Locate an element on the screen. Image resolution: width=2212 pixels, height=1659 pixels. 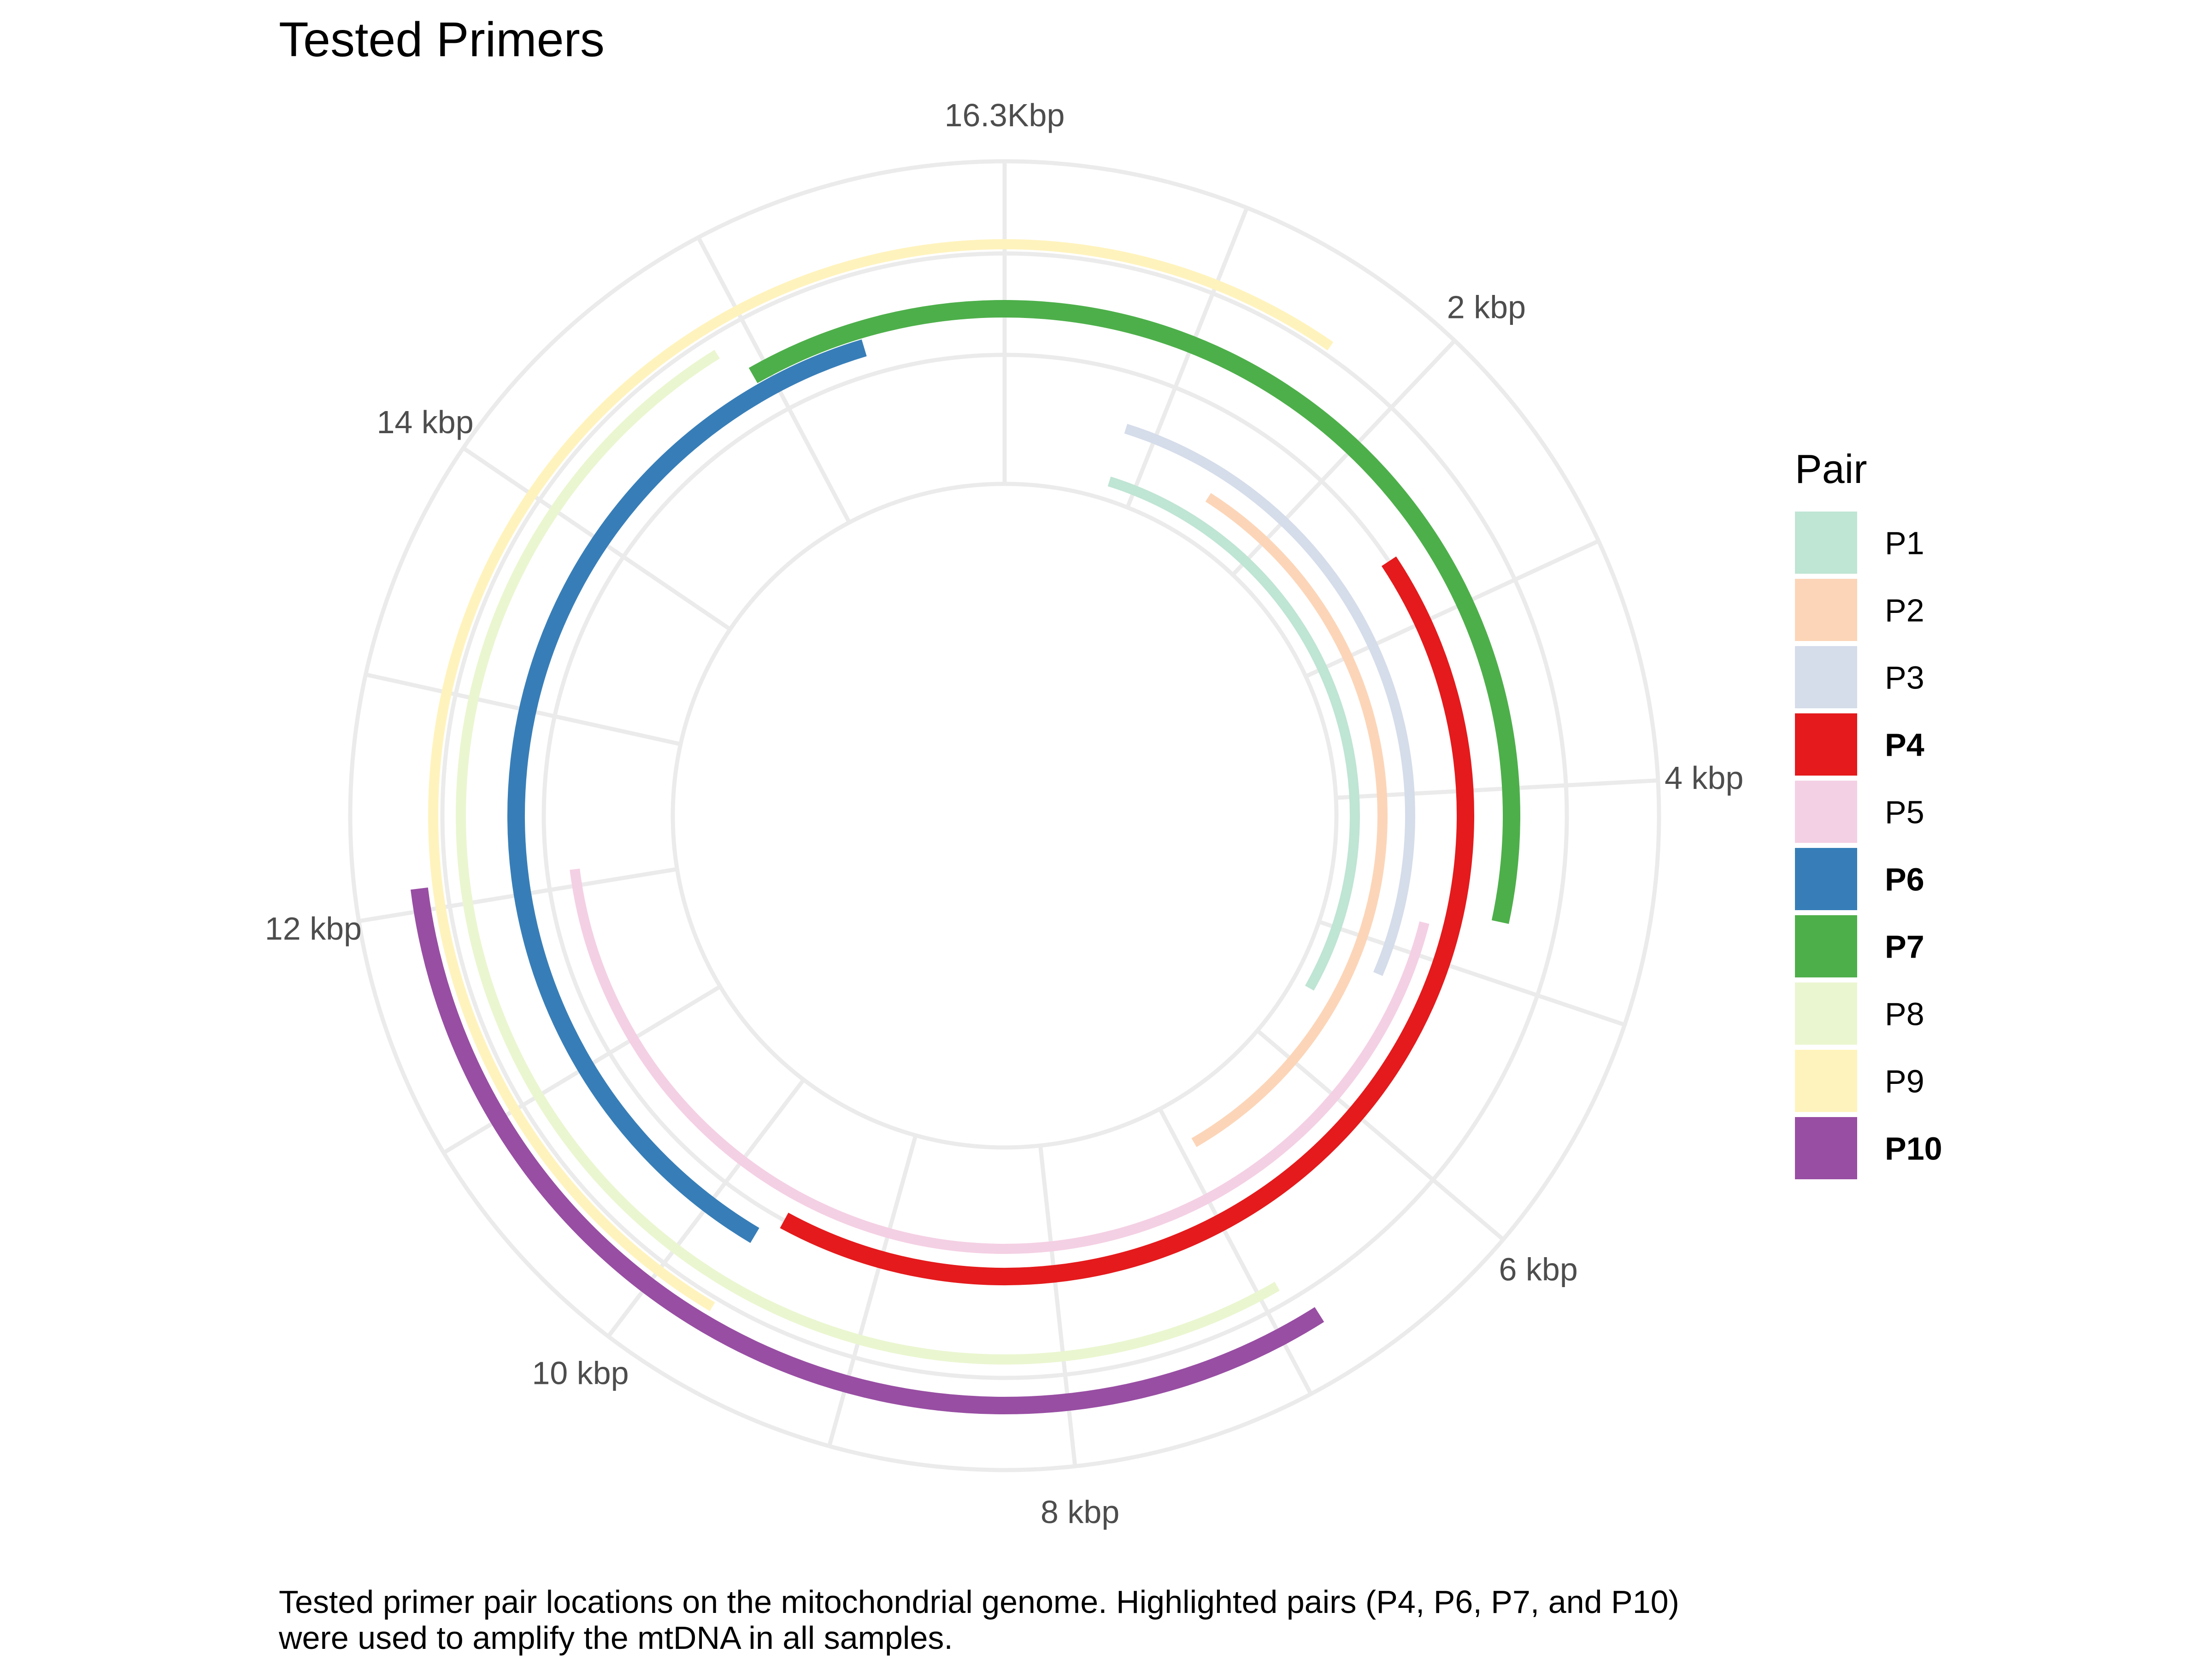
legend-swatch-p5 is located at coordinates (1826, 812).